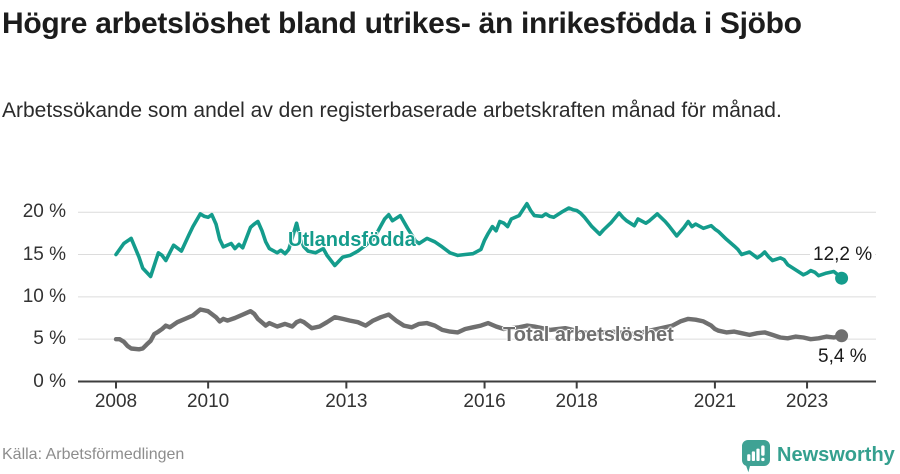 The width and height of the screenshot is (900, 474). Describe the element at coordinates (93, 454) in the screenshot. I see `source-attribution: Källa: Arbetsförmedlingen` at that location.